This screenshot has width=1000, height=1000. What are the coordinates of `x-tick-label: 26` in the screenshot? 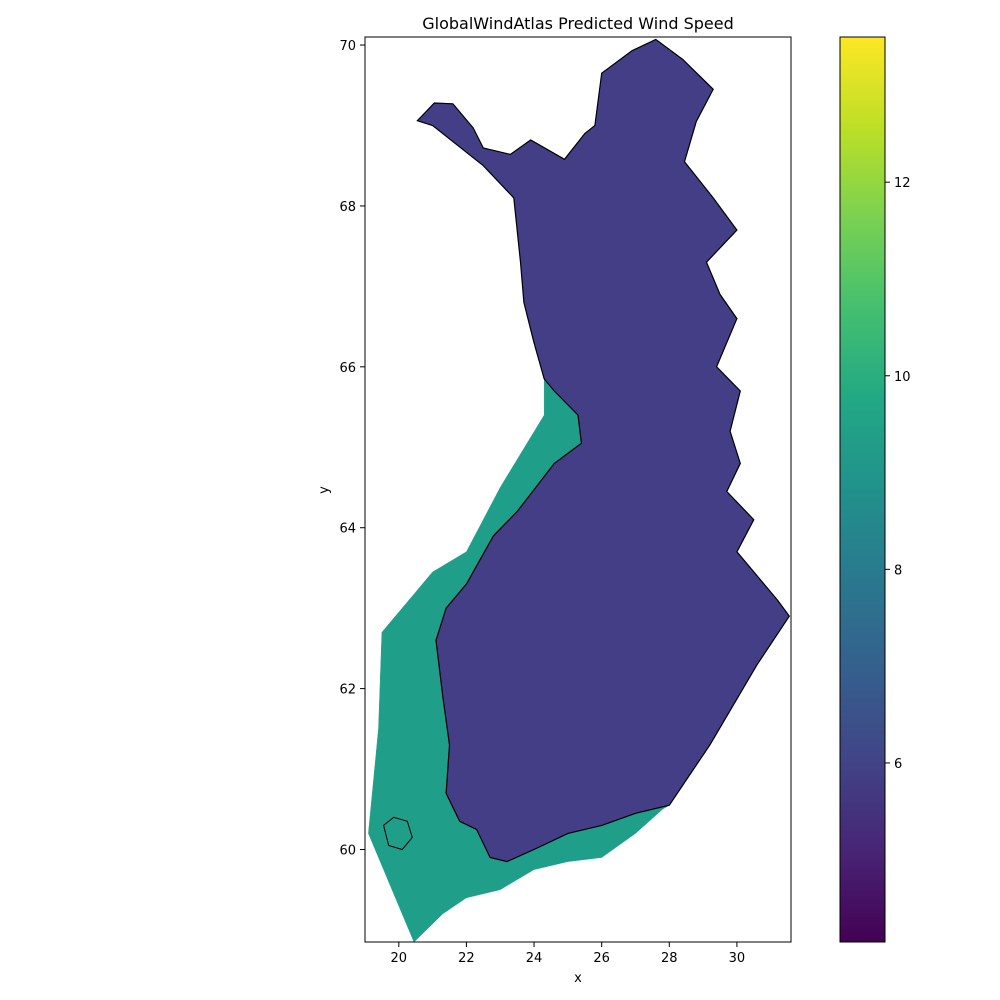 It's located at (601, 958).